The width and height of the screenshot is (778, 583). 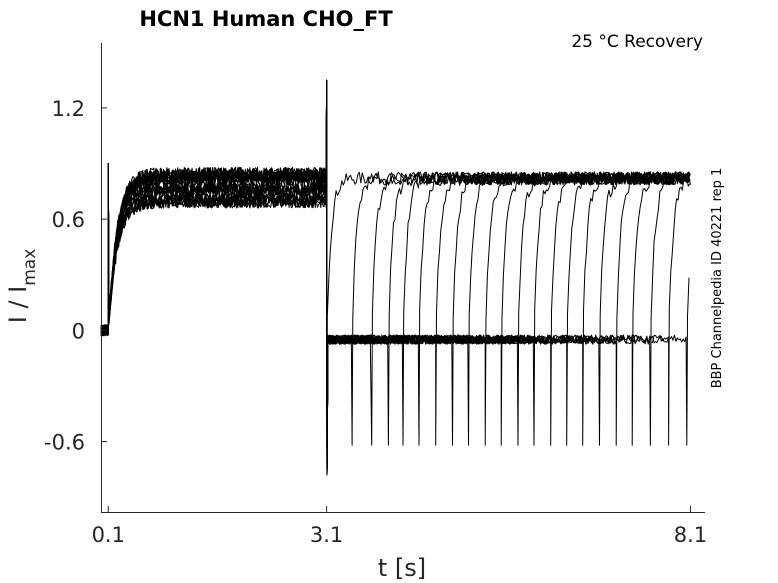 I want to click on chart-title: HCN1 Human CHO_FT, so click(x=266, y=19).